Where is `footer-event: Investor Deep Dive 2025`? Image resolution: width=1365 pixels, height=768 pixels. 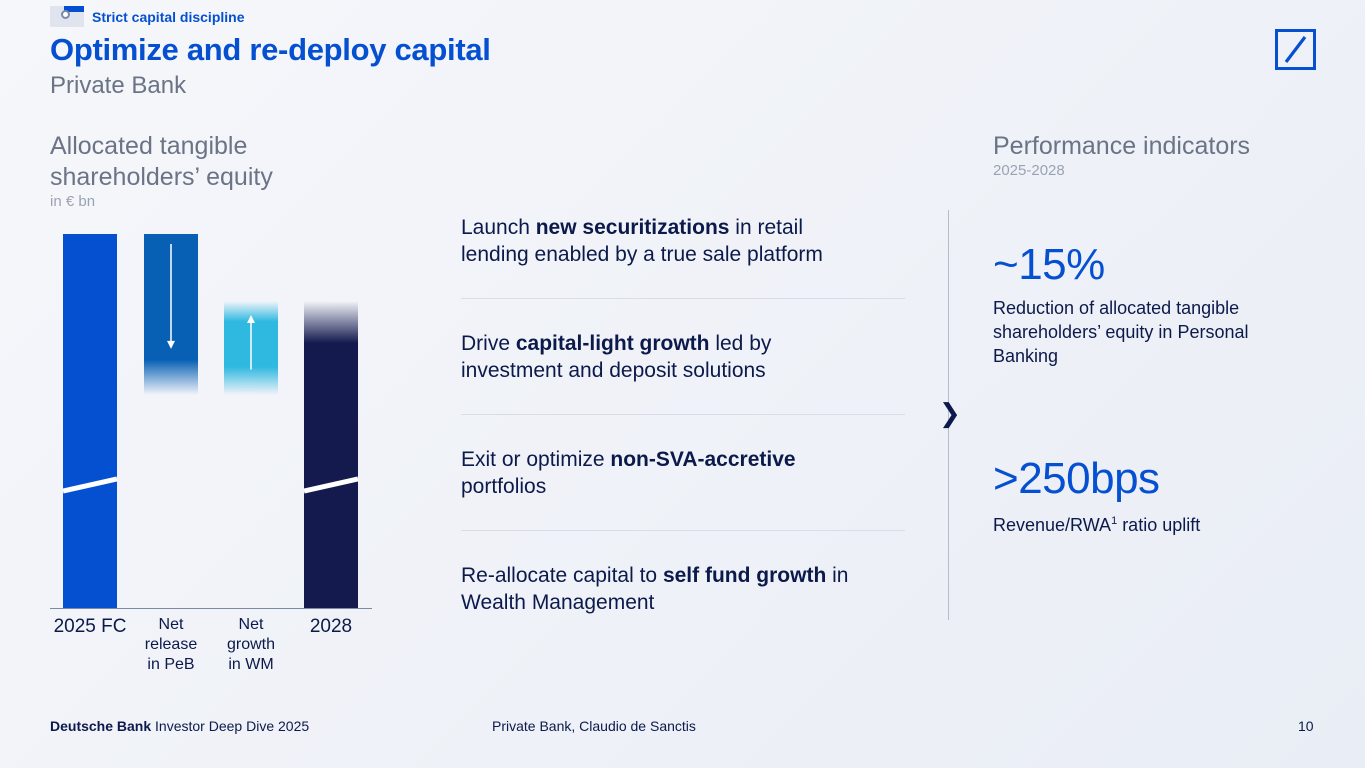 footer-event: Investor Deep Dive 2025 is located at coordinates (230, 726).